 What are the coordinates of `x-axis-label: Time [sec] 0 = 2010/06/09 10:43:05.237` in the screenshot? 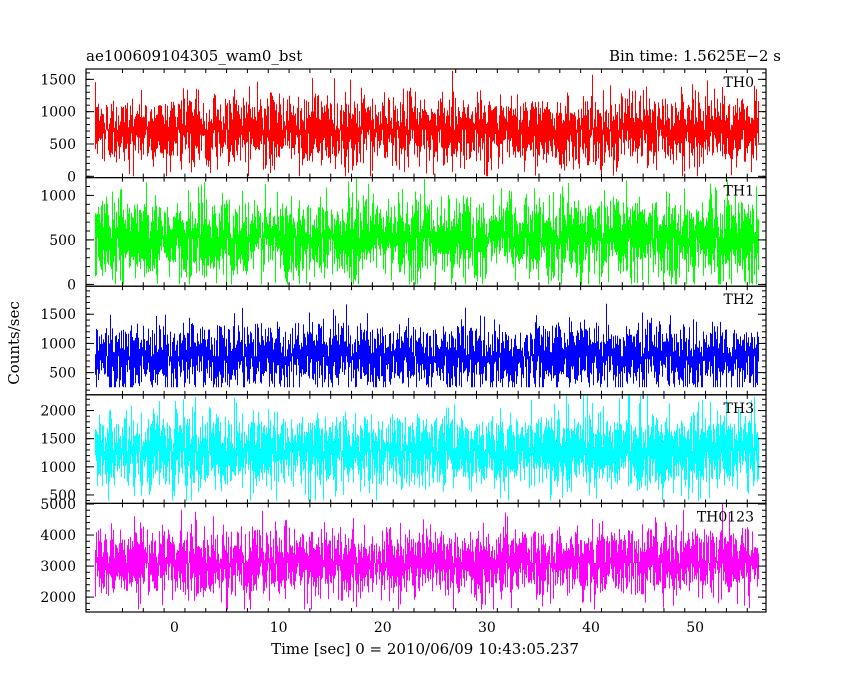 It's located at (425, 649).